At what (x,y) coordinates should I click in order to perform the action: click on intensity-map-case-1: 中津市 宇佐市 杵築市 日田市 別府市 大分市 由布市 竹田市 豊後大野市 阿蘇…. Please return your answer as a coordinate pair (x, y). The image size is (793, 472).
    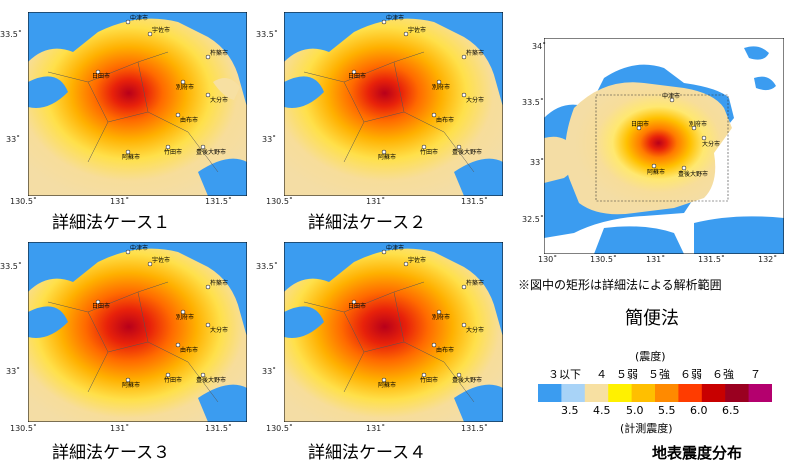
    Looking at the image, I should click on (137, 104).